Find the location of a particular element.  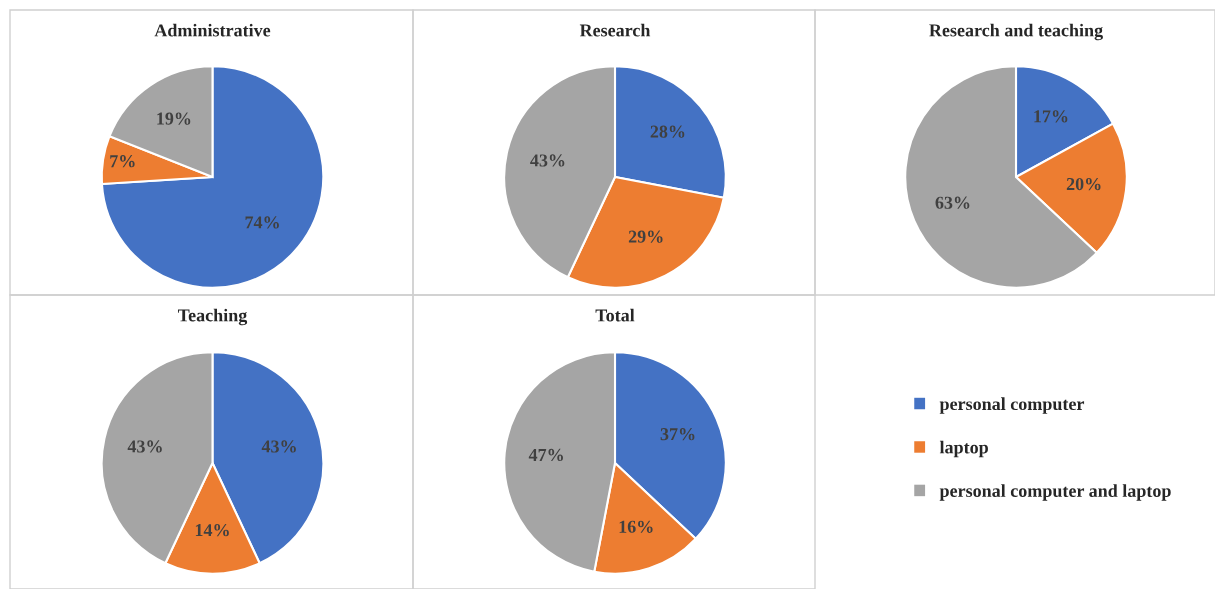

data-label: 63% is located at coordinates (952, 202).